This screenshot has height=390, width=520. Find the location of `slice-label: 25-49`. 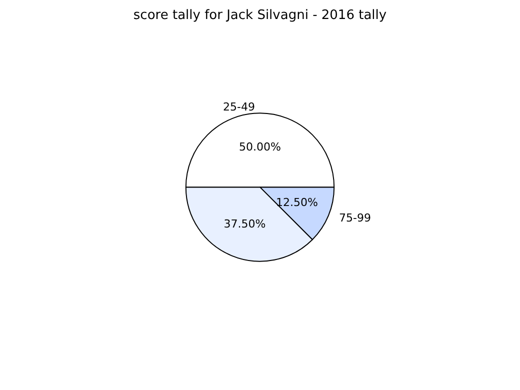

slice-label: 25-49 is located at coordinates (239, 107).